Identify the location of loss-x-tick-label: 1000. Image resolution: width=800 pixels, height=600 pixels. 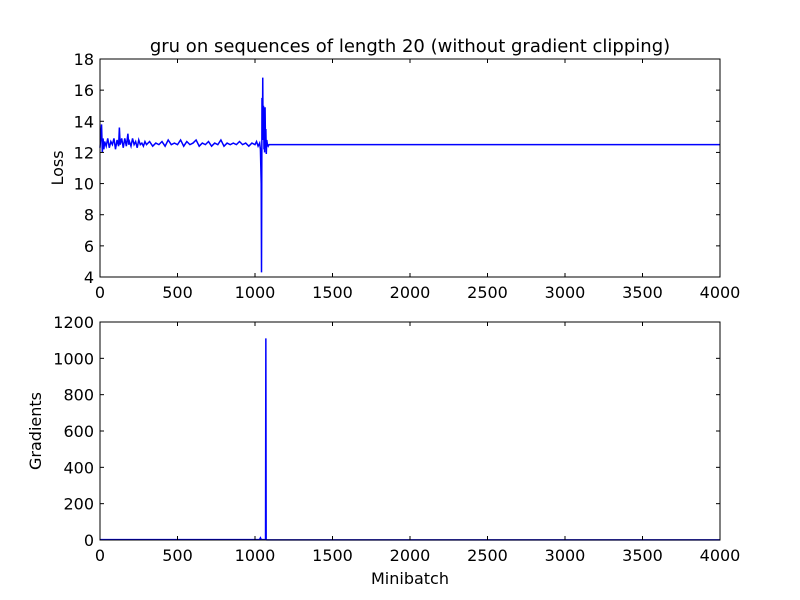
(255, 292).